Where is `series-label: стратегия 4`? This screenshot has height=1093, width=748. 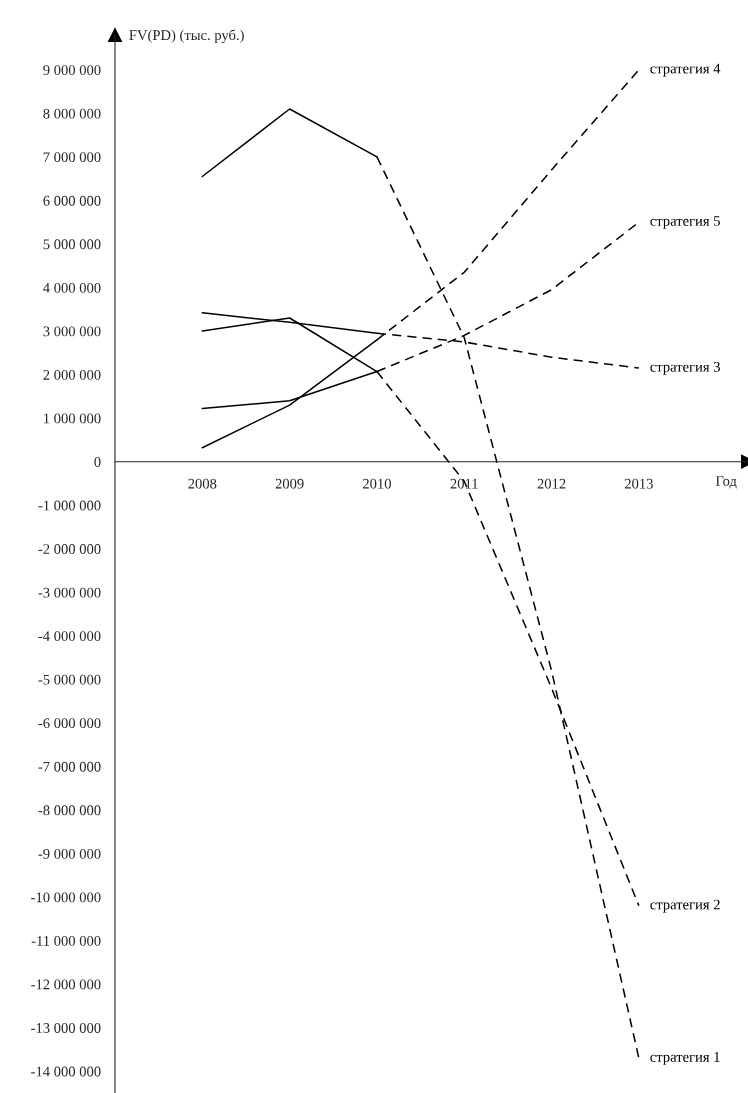 series-label: стратегия 4 is located at coordinates (685, 70).